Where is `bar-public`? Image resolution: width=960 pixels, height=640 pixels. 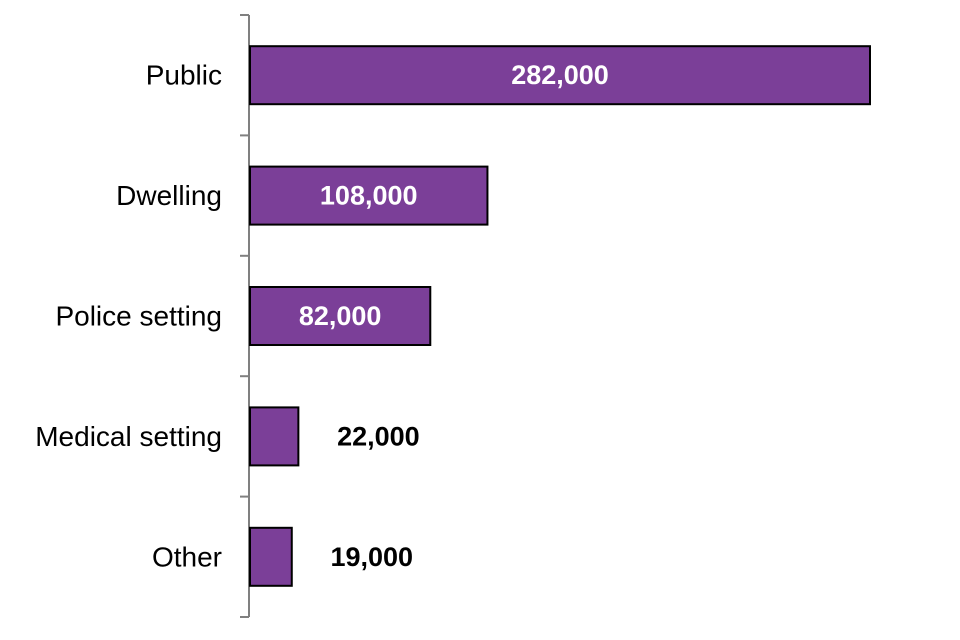 bar-public is located at coordinates (560, 75).